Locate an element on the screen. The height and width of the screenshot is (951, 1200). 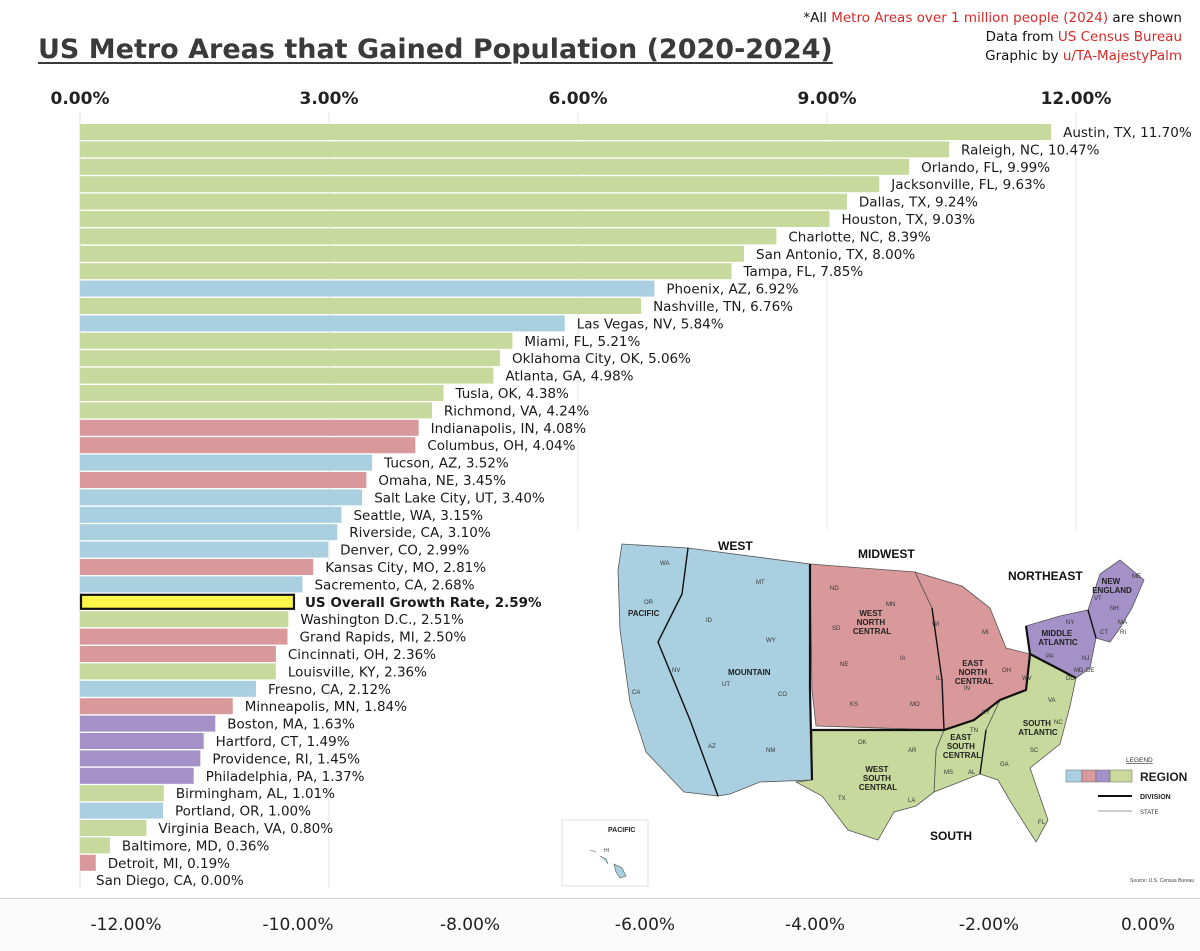
bottom-tick-label: -6.00% is located at coordinates (645, 925).